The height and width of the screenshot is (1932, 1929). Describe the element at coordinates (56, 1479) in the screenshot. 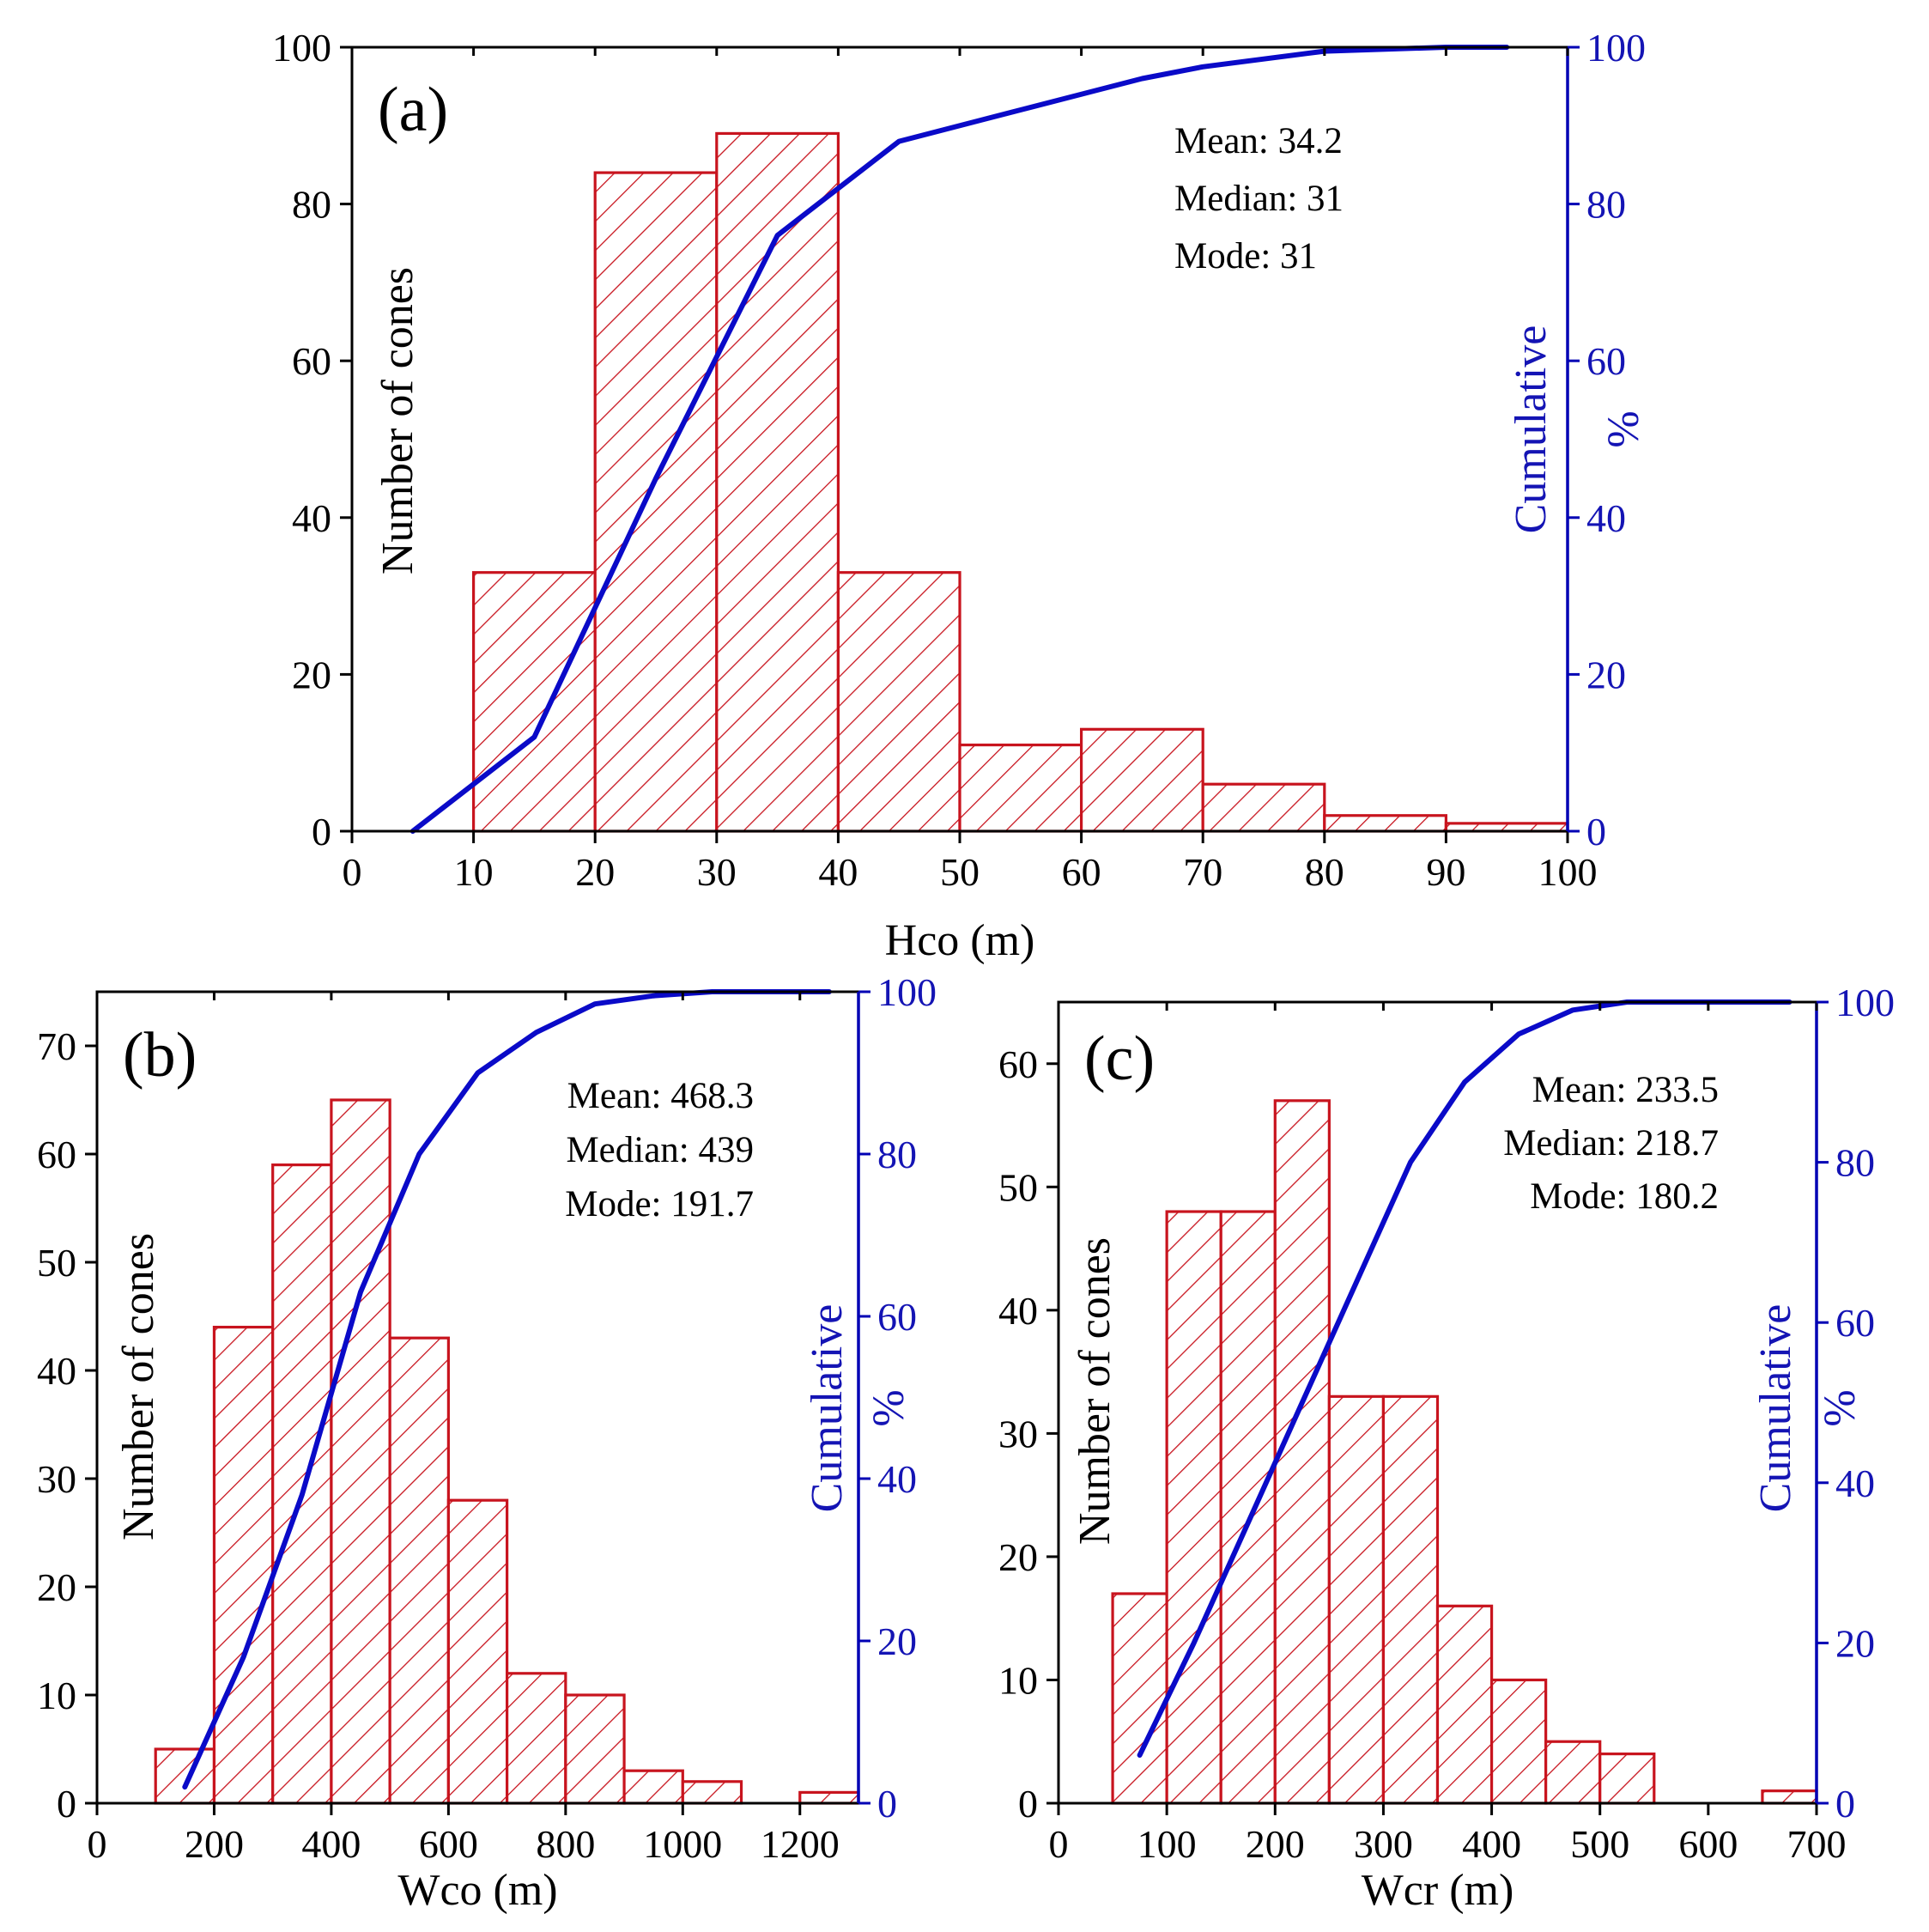

I see `y-tick-label: 30` at that location.